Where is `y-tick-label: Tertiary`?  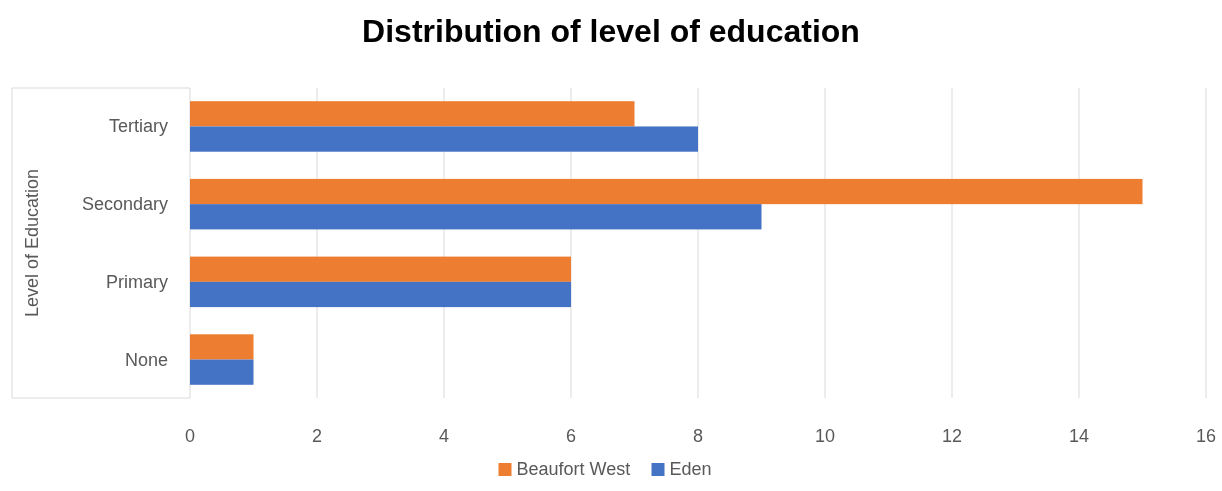 y-tick-label: Tertiary is located at coordinates (138, 126).